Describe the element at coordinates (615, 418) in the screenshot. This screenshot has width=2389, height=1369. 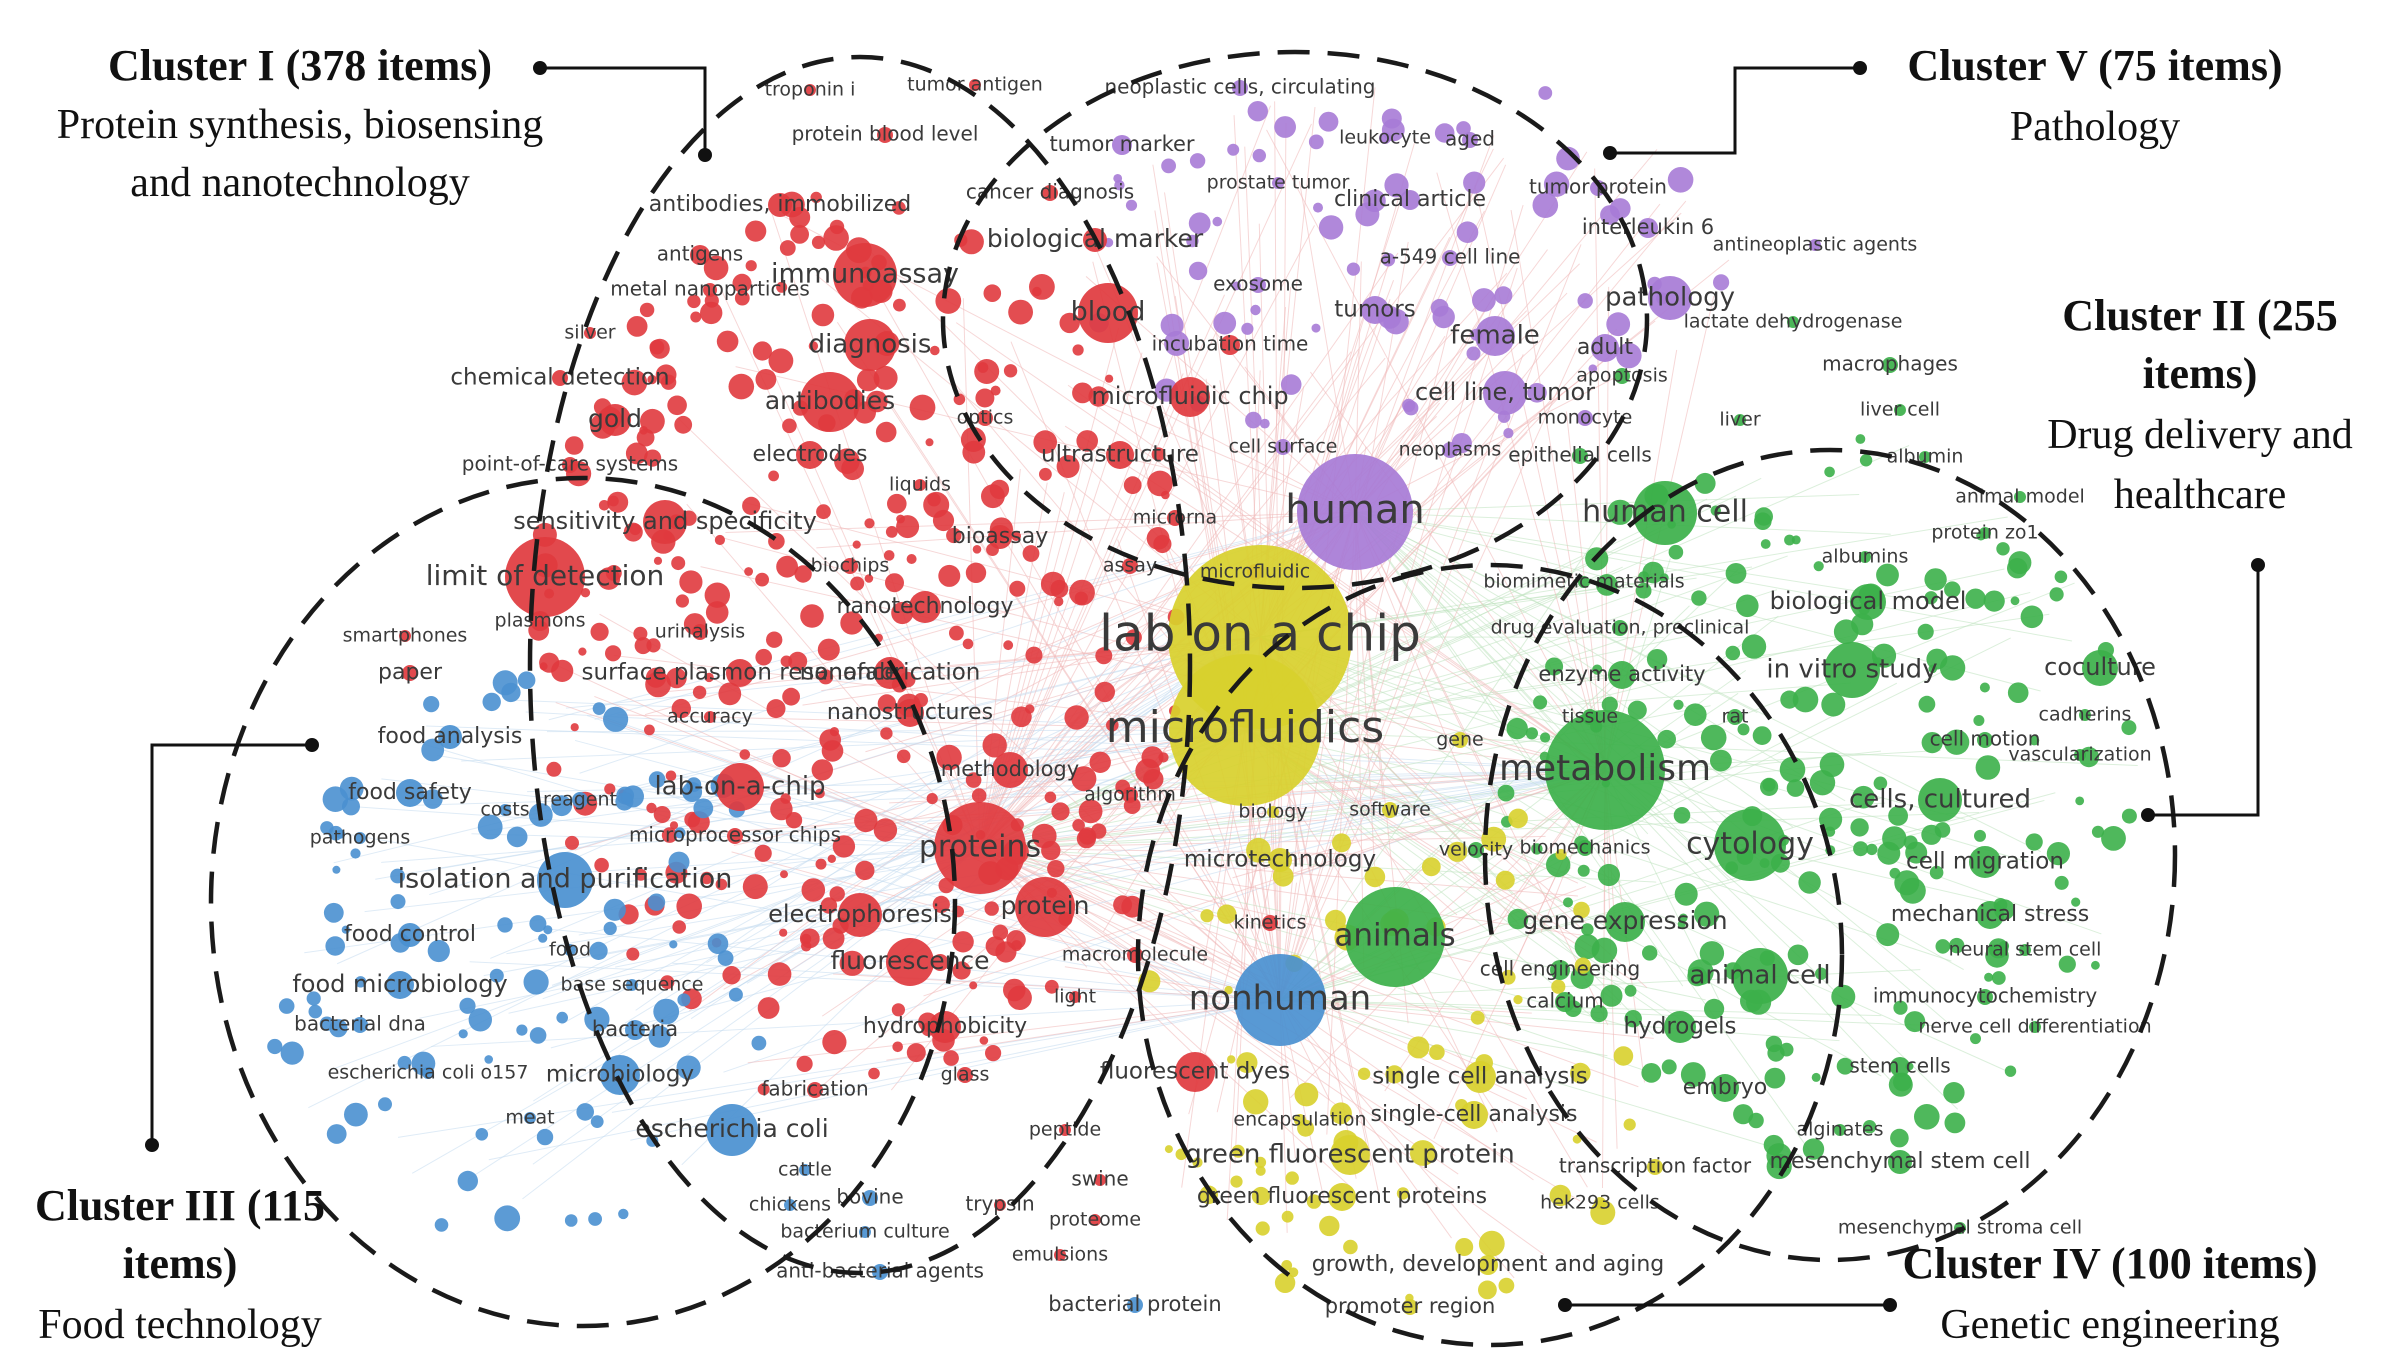
I see `keyword-label: gold` at that location.